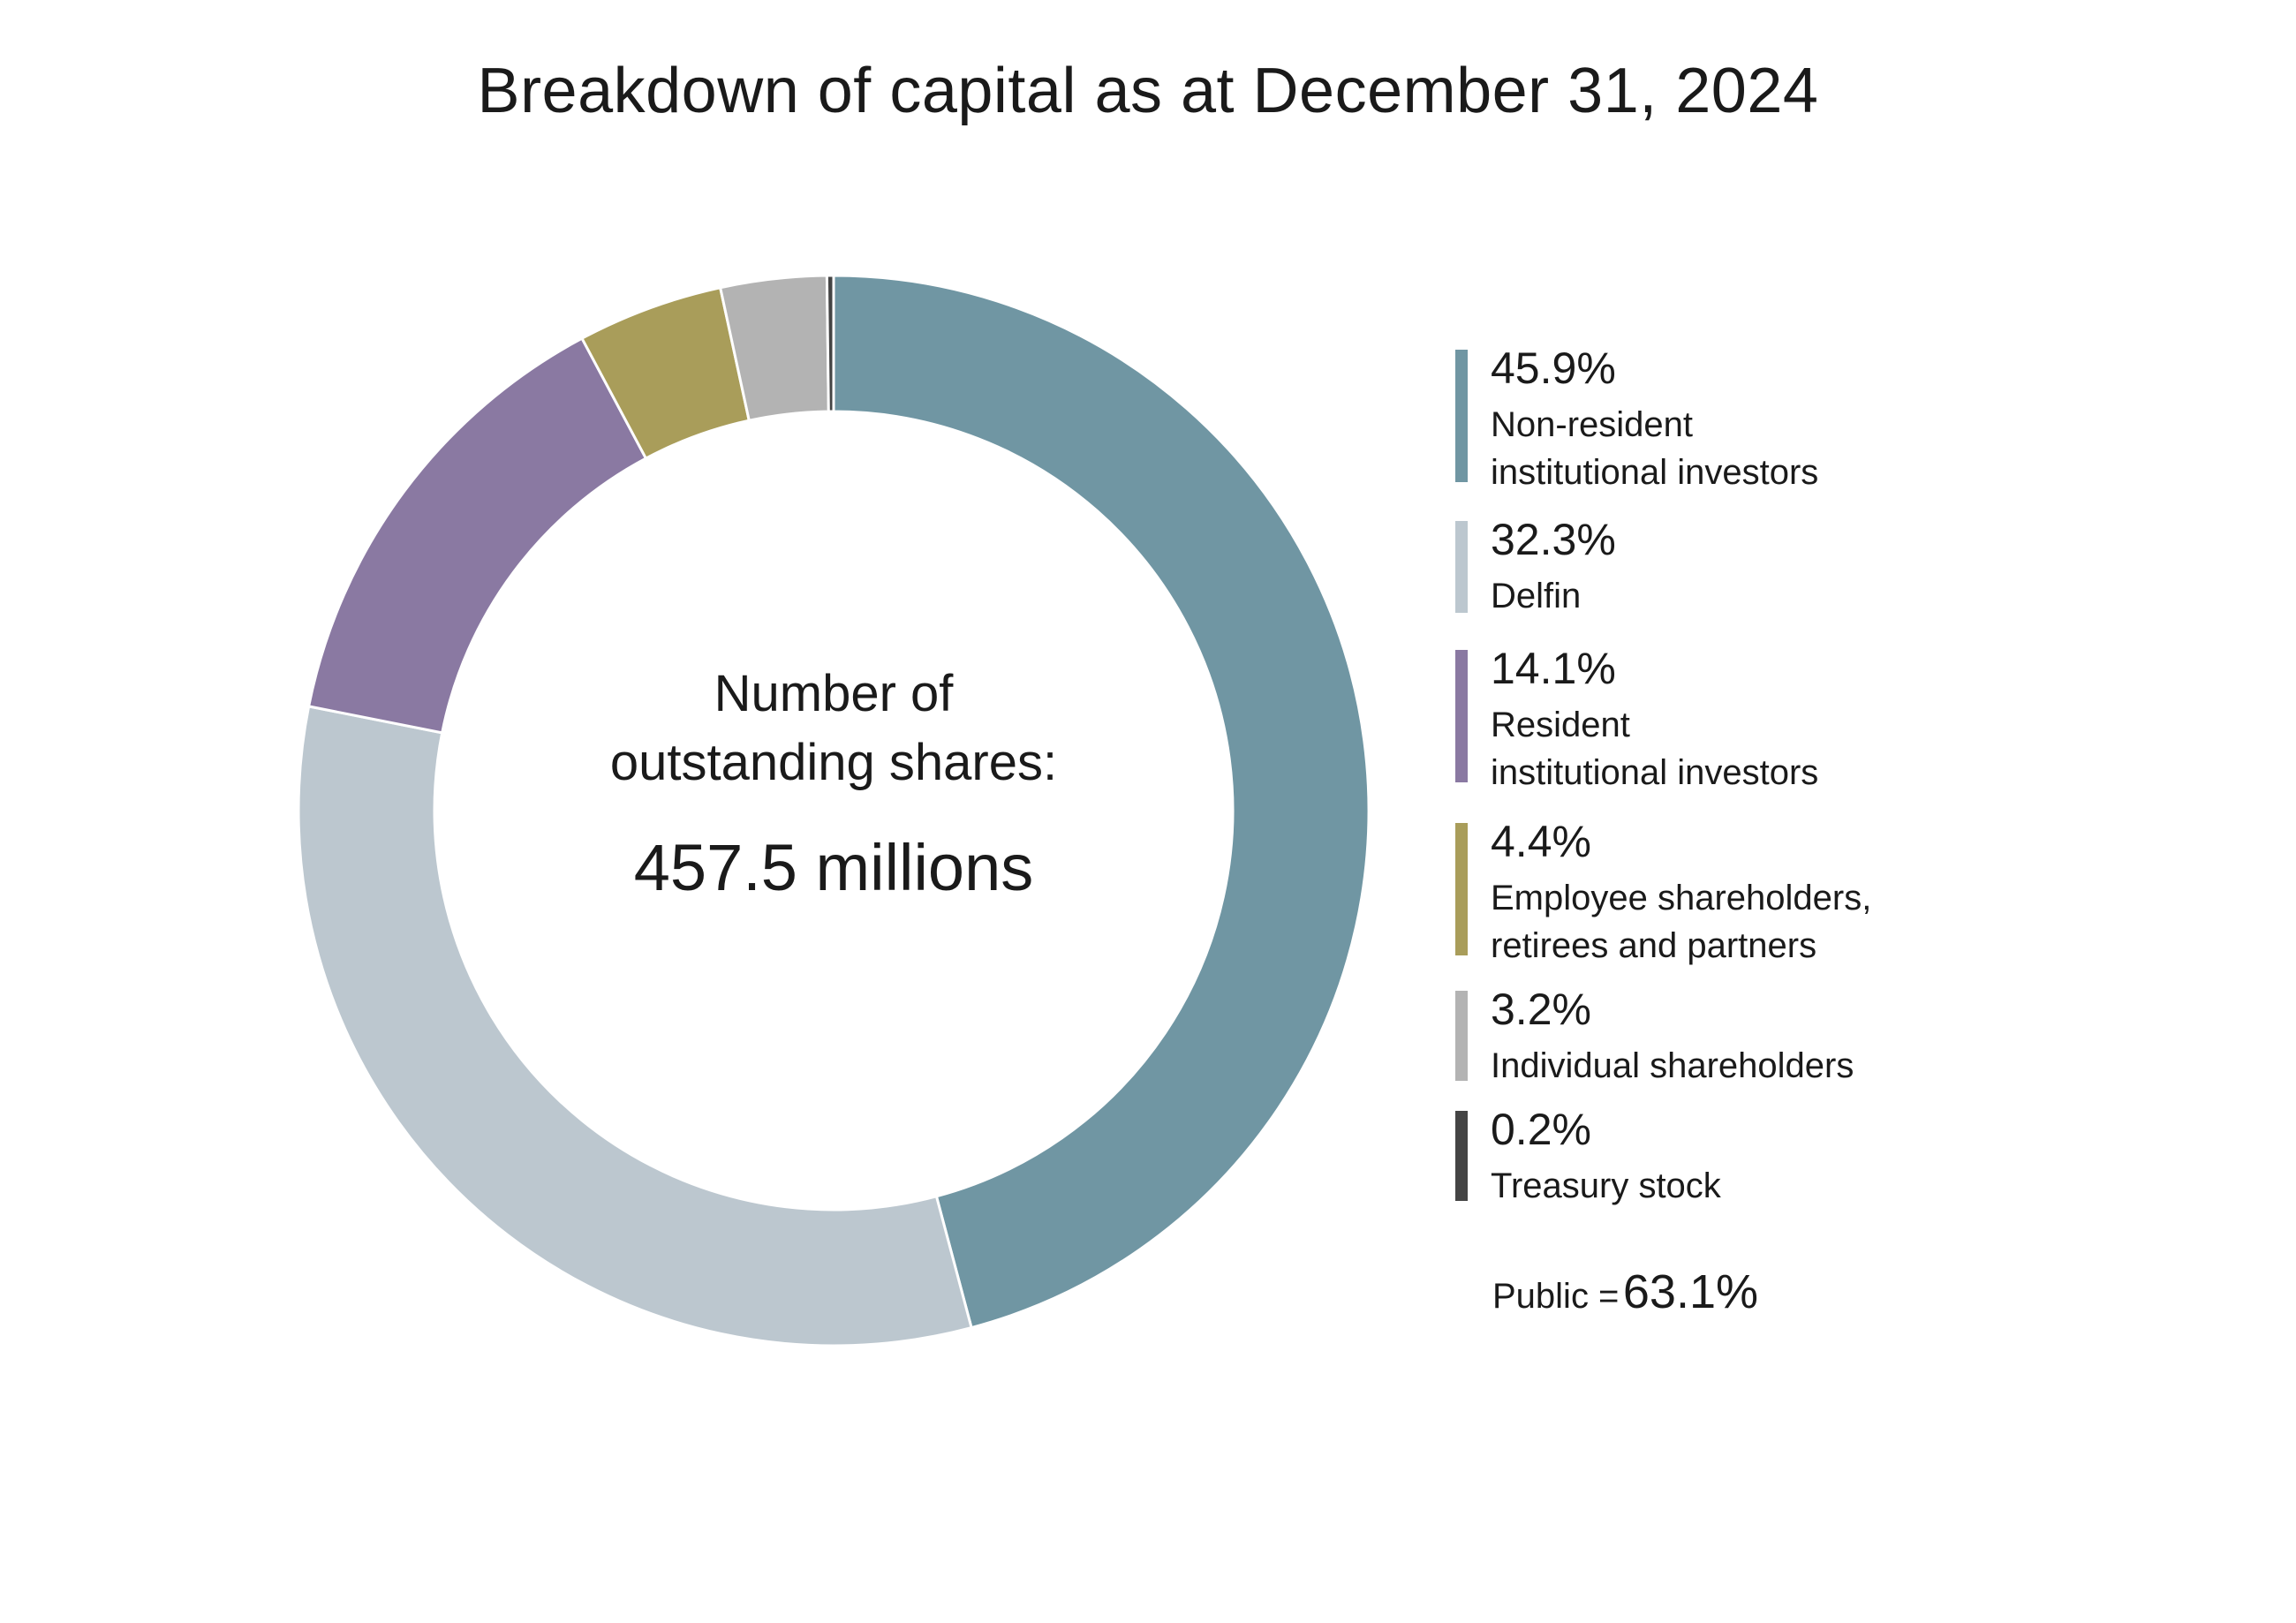 This screenshot has width=2296, height=1623. What do you see at coordinates (1553, 668) in the screenshot?
I see `legend-percent-2: 14.1%` at bounding box center [1553, 668].